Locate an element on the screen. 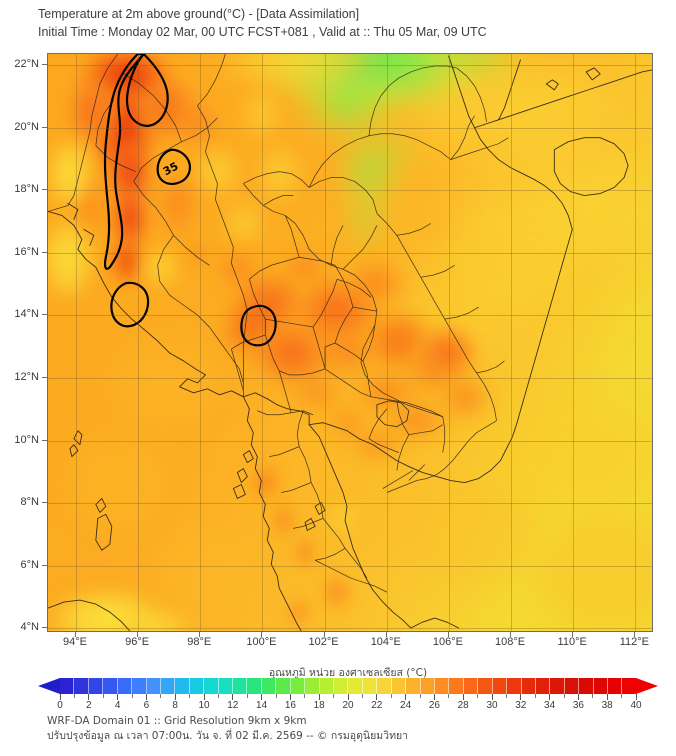 The image size is (676, 756). colorbar-under-arrow is located at coordinates (49, 686).